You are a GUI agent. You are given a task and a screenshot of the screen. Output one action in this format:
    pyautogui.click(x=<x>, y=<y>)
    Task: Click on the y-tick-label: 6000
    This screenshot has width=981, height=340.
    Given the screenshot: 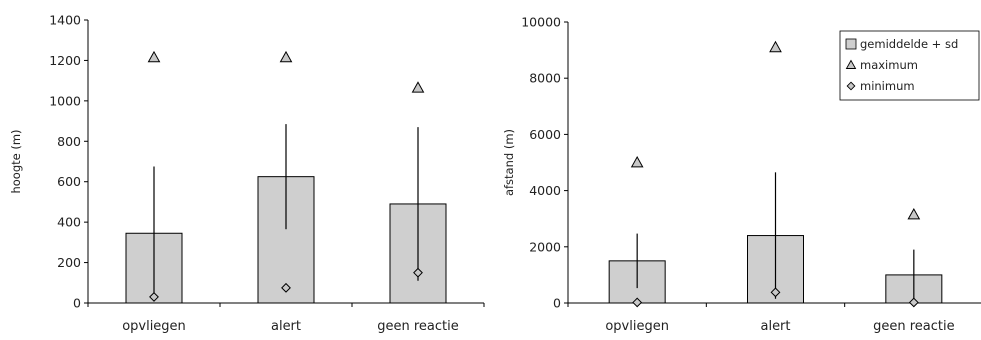 What is the action you would take?
    pyautogui.click(x=545, y=134)
    